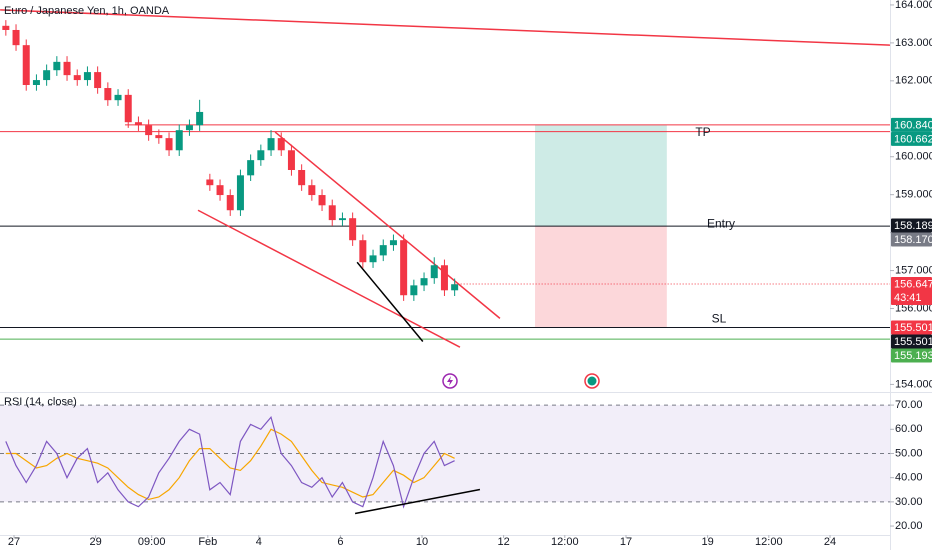 The height and width of the screenshot is (550, 932). Describe the element at coordinates (207, 542) in the screenshot. I see `x-tick-label: Feb` at that location.